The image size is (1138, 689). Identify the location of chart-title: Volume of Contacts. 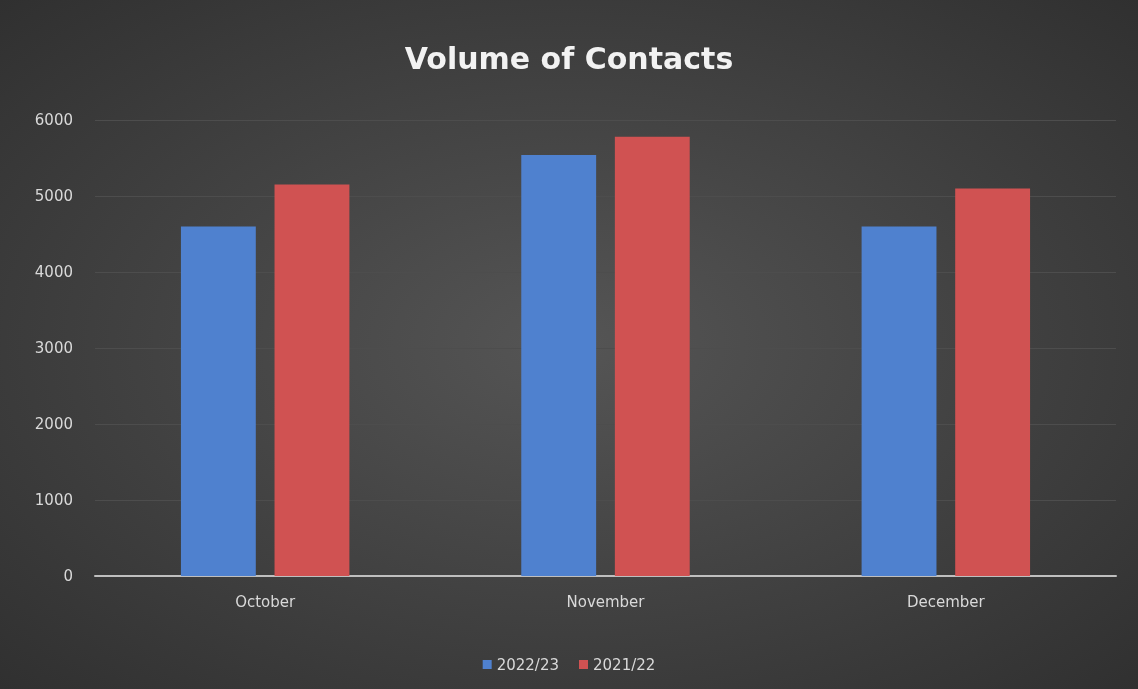
(569, 58).